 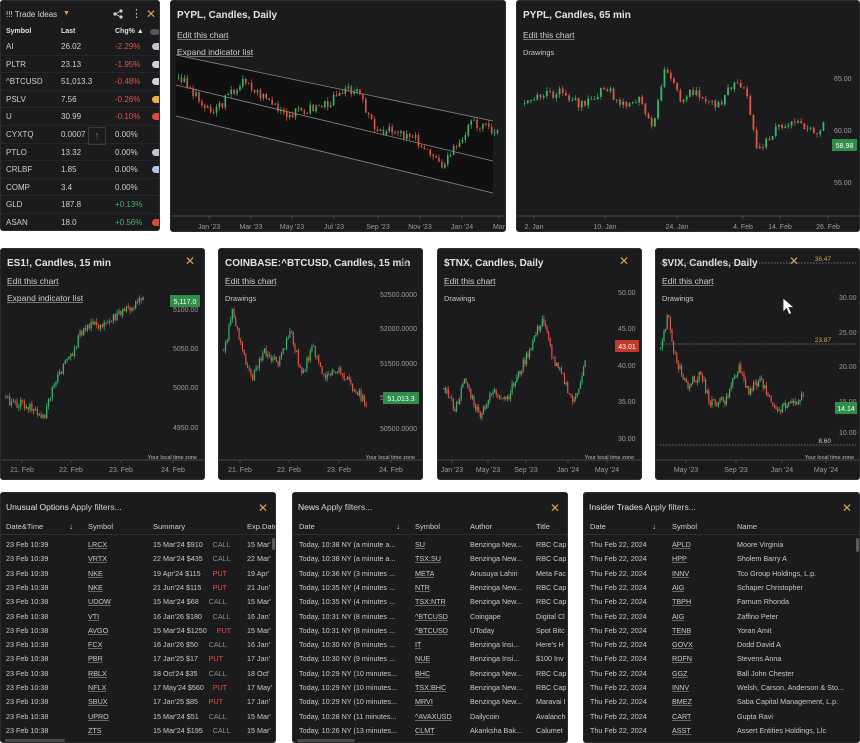 What do you see at coordinates (98, 544) in the screenshot?
I see `cell-symbol: LRCX` at bounding box center [98, 544].